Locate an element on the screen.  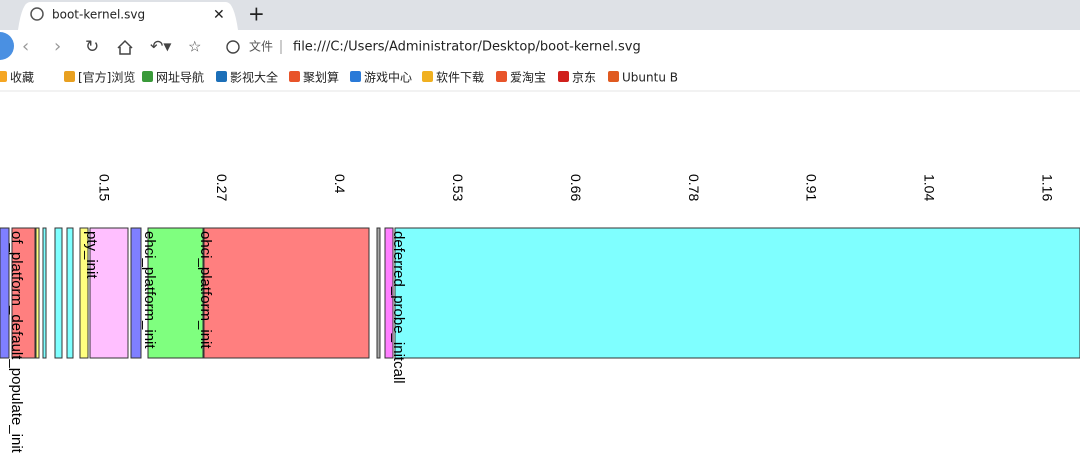
bookmark: 网址导航 is located at coordinates (180, 77).